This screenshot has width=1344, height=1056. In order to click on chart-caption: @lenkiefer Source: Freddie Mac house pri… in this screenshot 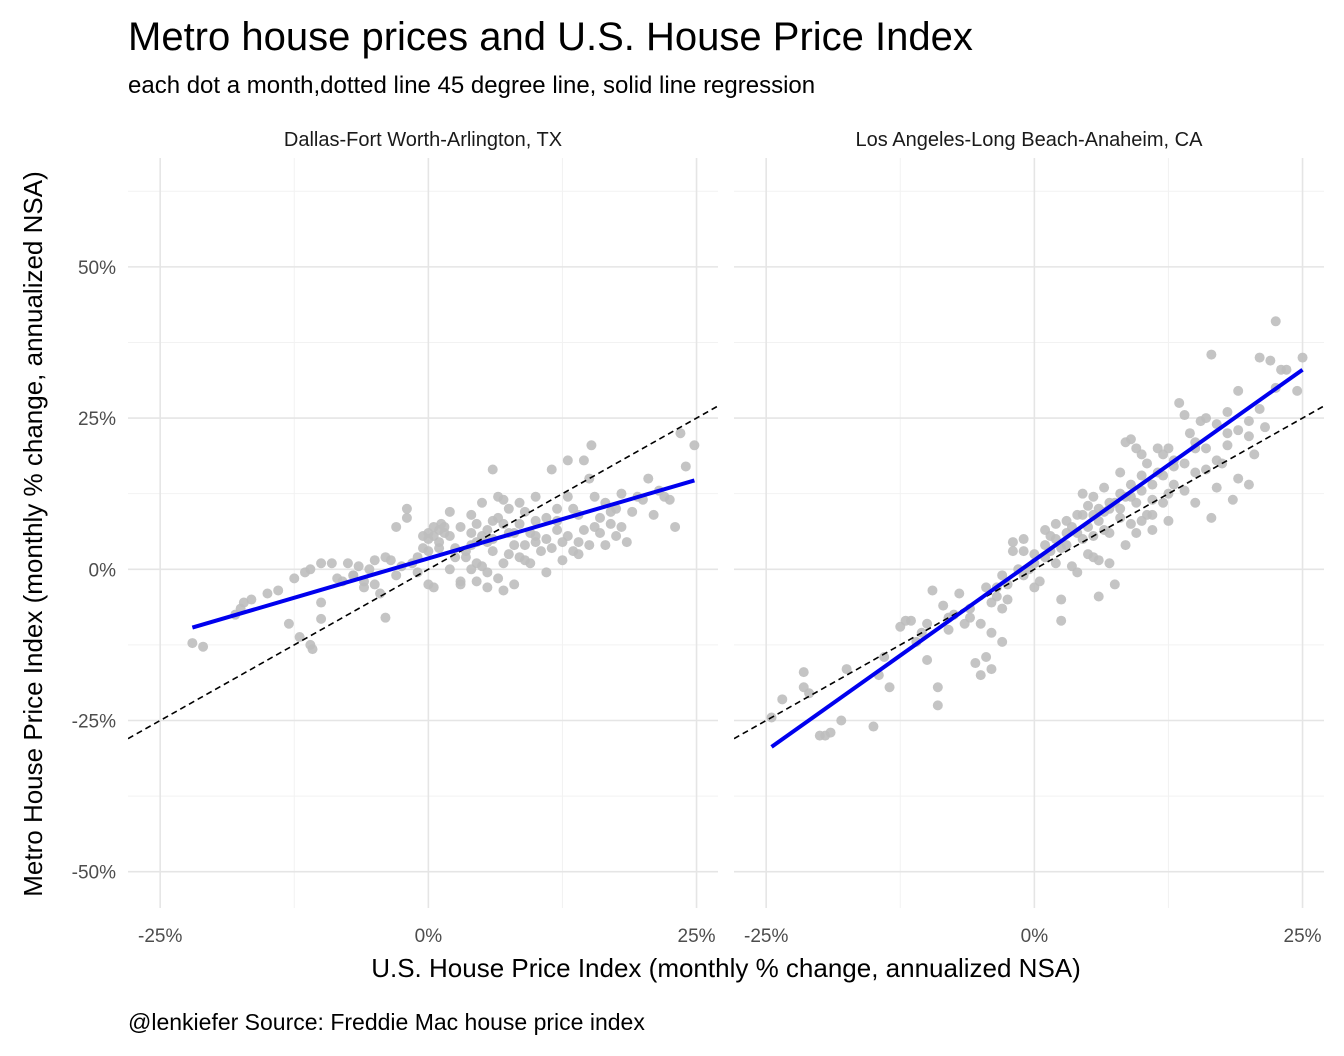, I will do `click(386, 1022)`.